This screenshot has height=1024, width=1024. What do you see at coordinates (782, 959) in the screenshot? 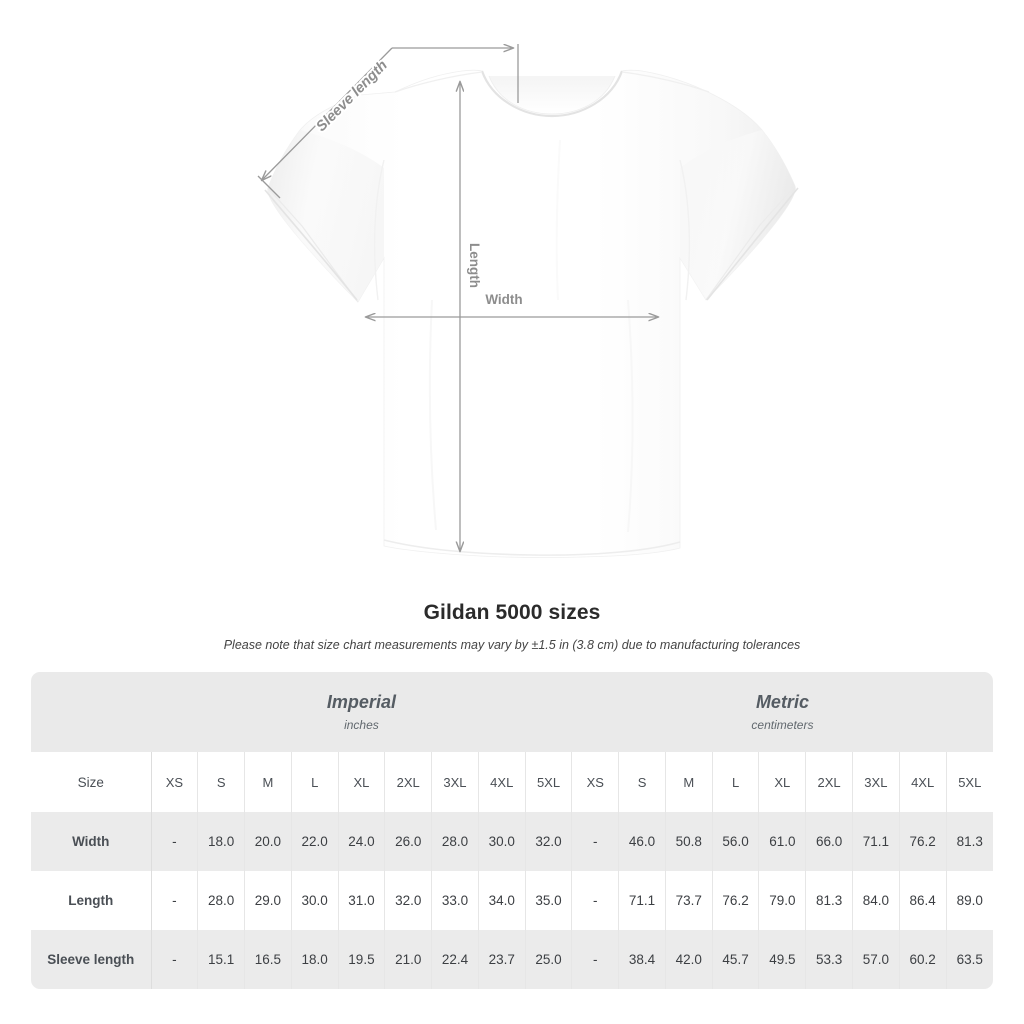
I see `cell-sleeve-metric-xl: 49.5` at bounding box center [782, 959].